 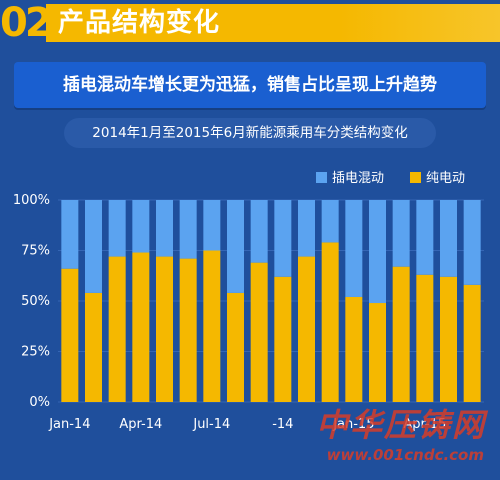 I want to click on title-bar, so click(x=273, y=23).